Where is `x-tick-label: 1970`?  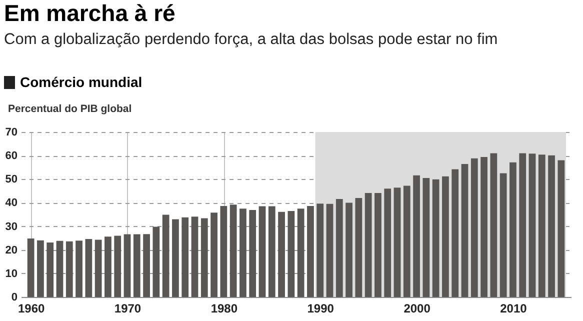 x-tick-label: 1970 is located at coordinates (128, 309).